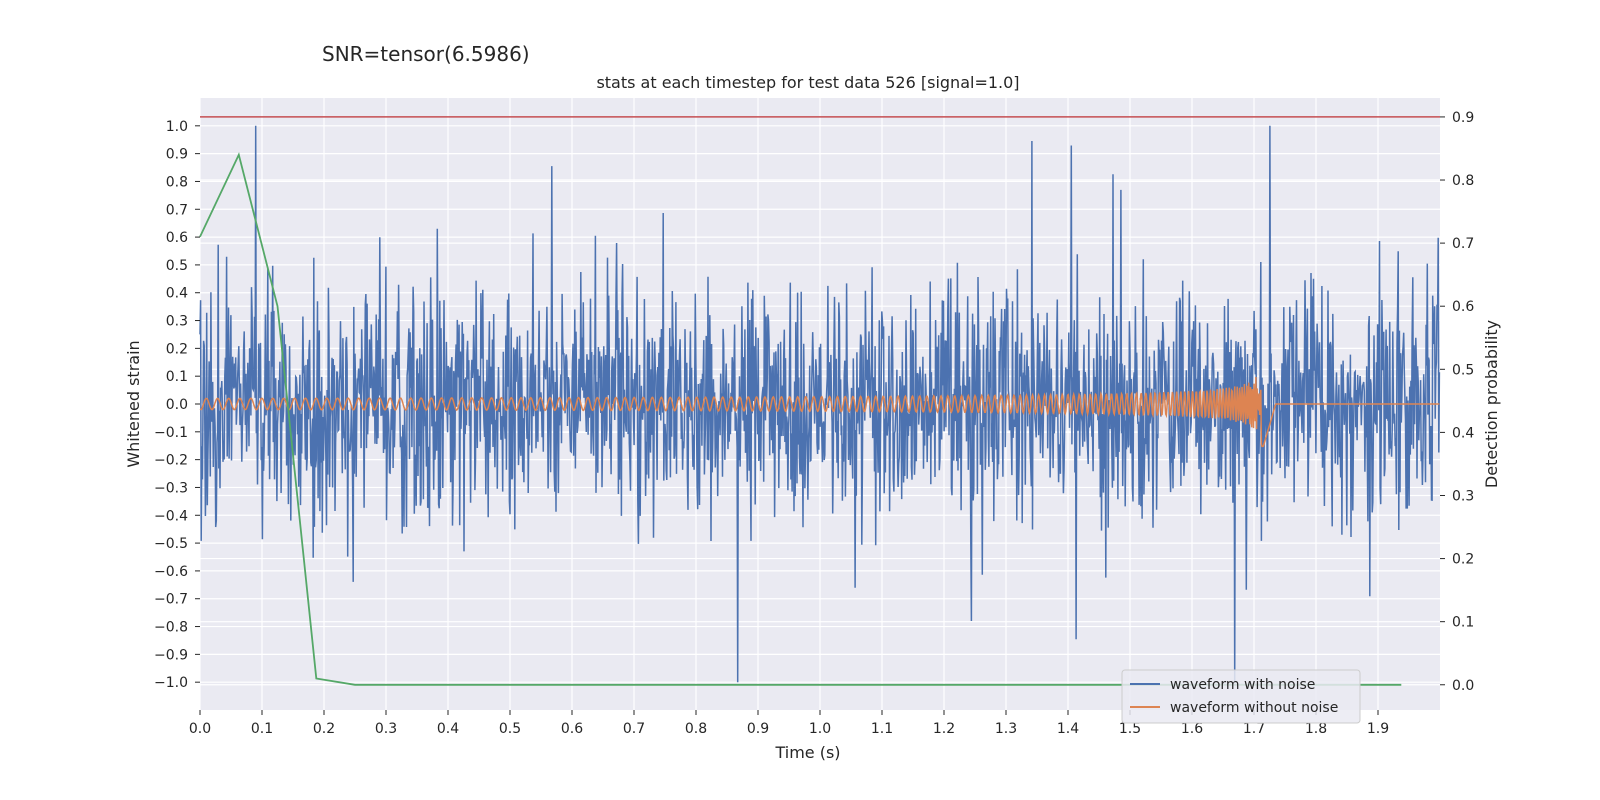  Describe the element at coordinates (1378, 729) in the screenshot. I see `x-tick-label-19: 1.9` at that location.